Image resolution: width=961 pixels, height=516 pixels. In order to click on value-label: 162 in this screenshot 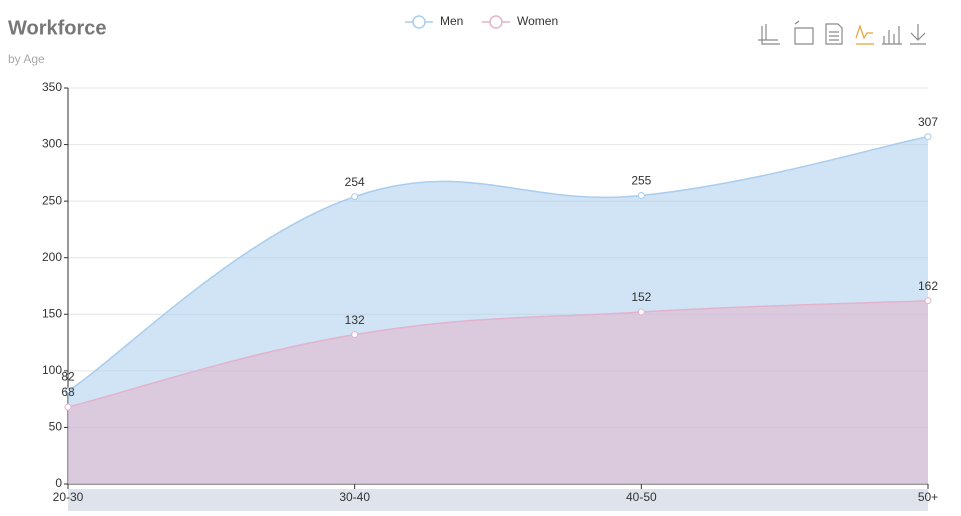, I will do `click(928, 286)`.